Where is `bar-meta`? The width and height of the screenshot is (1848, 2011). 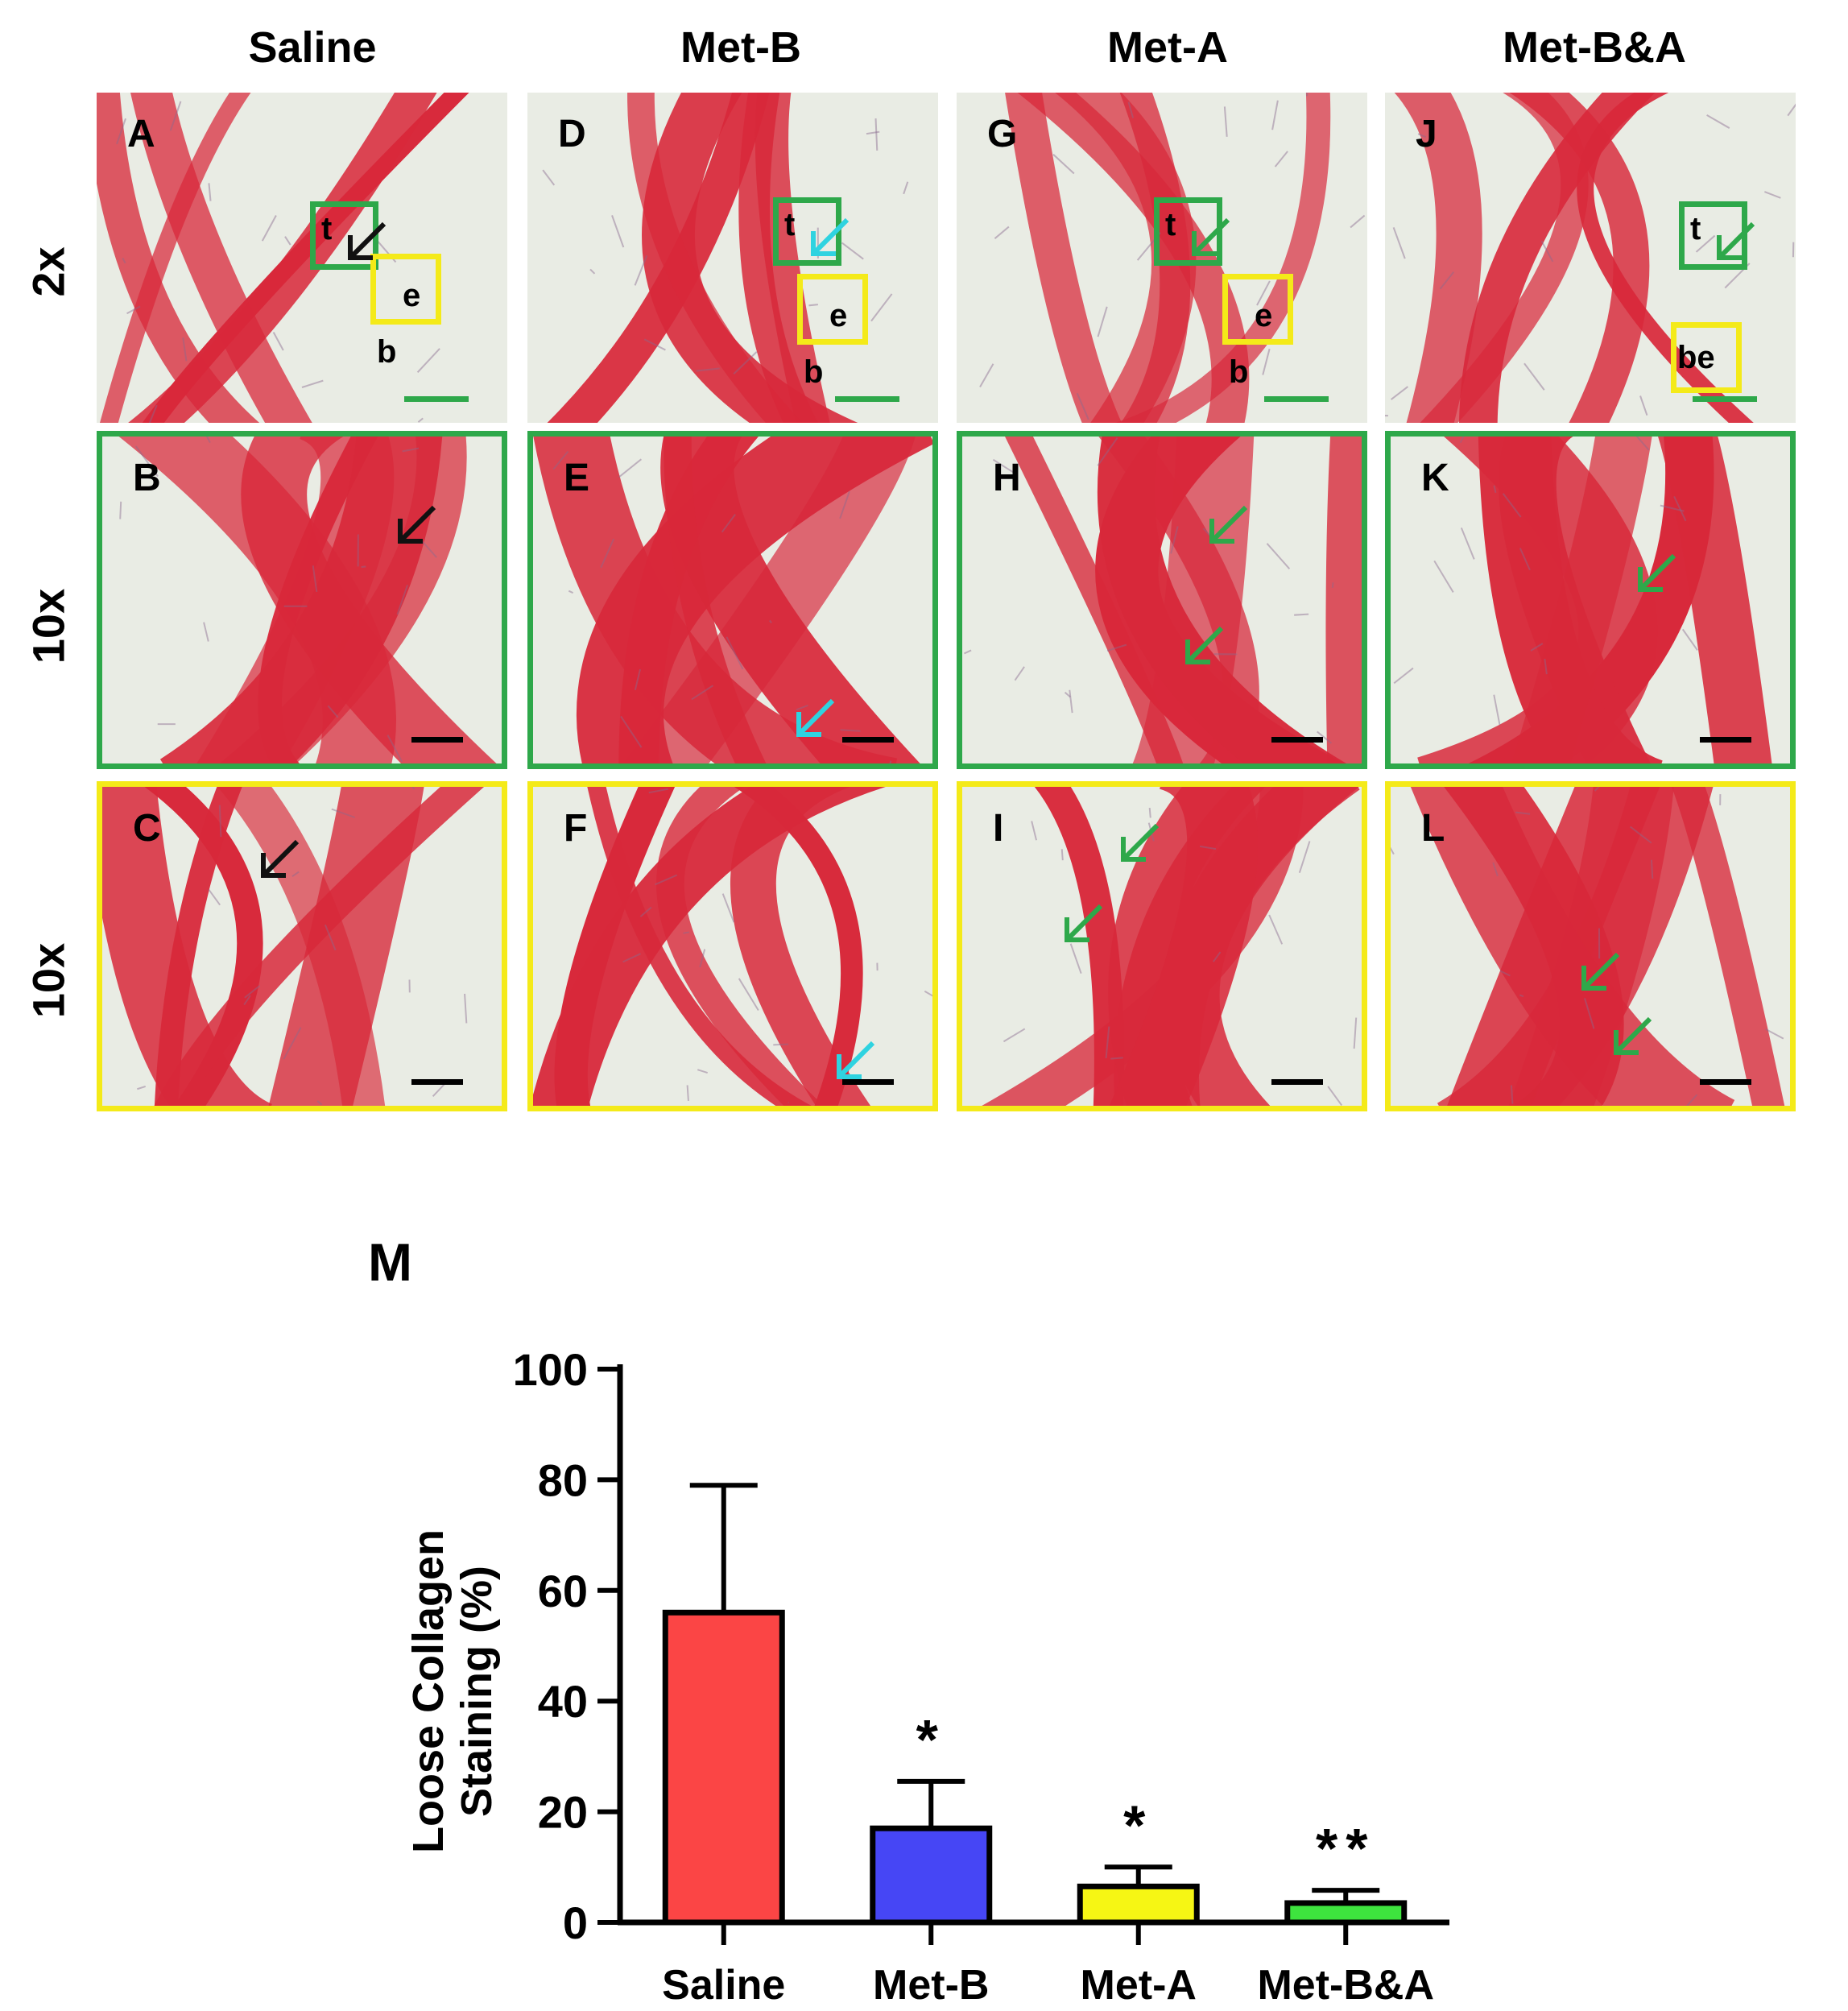 bar-meta is located at coordinates (1138, 1904).